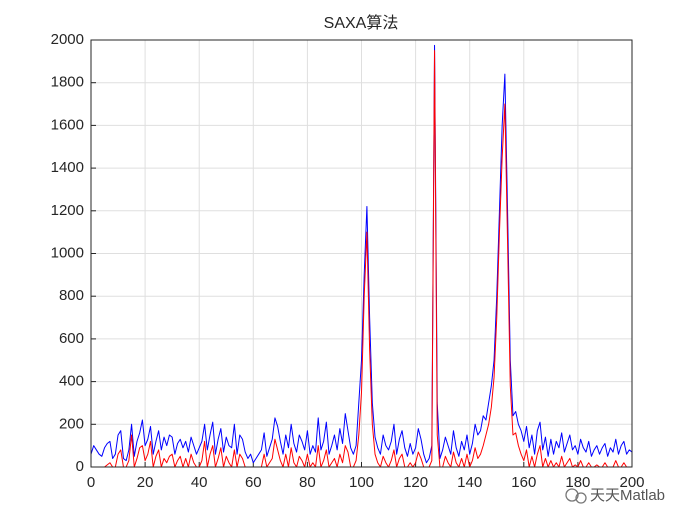 The width and height of the screenshot is (700, 530). Describe the element at coordinates (307, 482) in the screenshot. I see `x-tick-label: 80` at that location.